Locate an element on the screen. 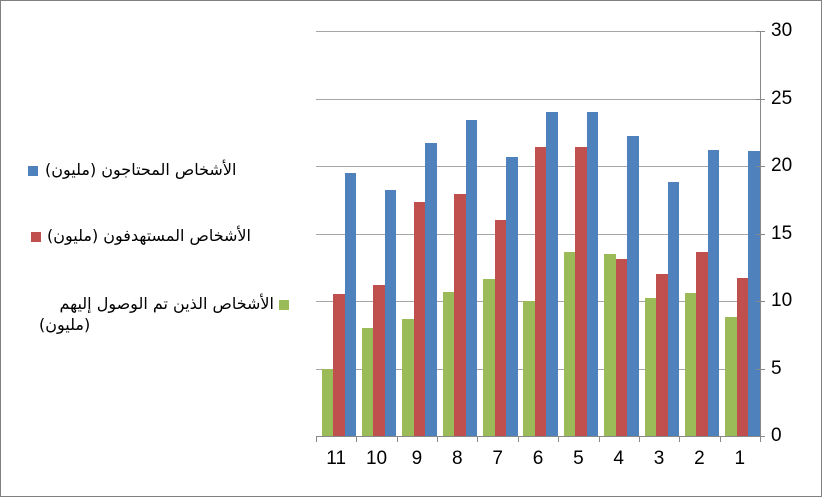 Image resolution: width=822 pixels, height=497 pixels. category-label-4: 4 is located at coordinates (618, 458).